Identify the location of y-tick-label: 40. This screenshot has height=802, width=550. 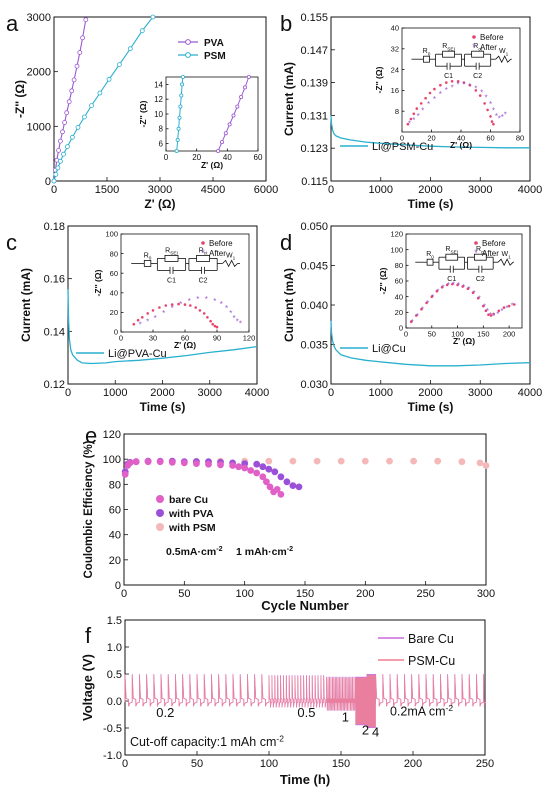
(115, 536).